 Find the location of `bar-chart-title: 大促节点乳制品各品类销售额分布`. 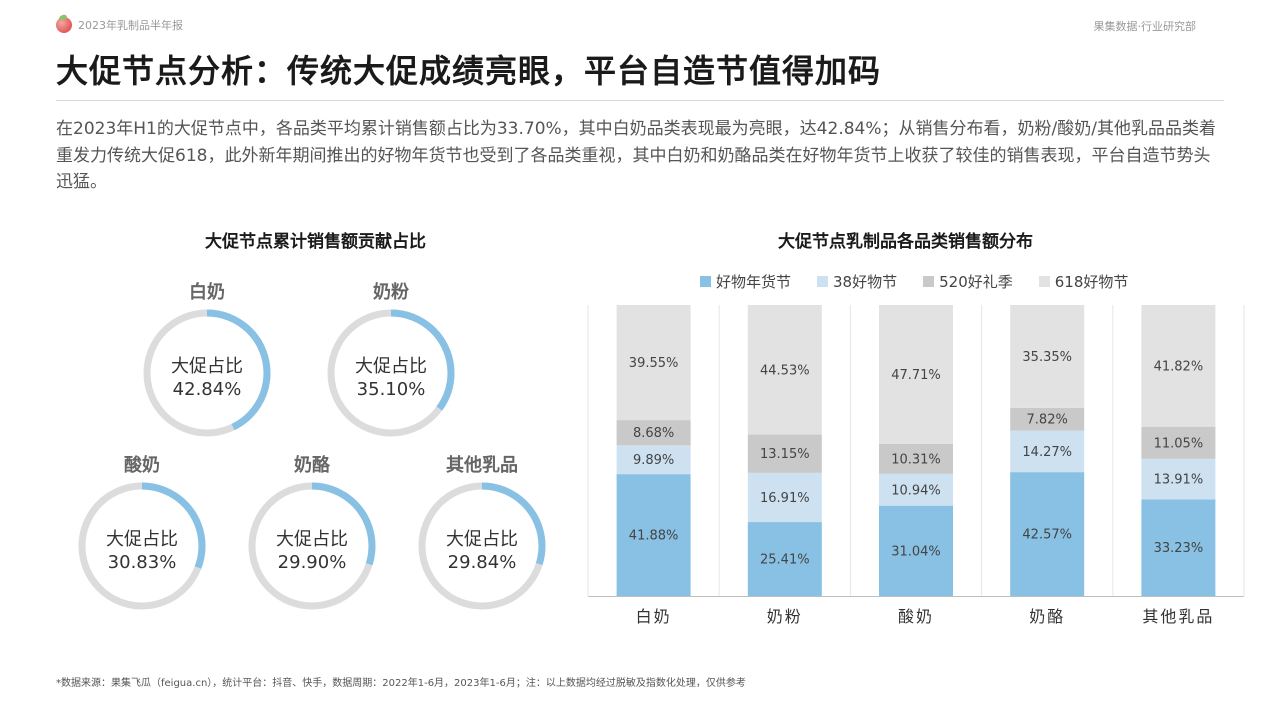

bar-chart-title: 大促节点乳制品各品类销售额分布 is located at coordinates (905, 242).